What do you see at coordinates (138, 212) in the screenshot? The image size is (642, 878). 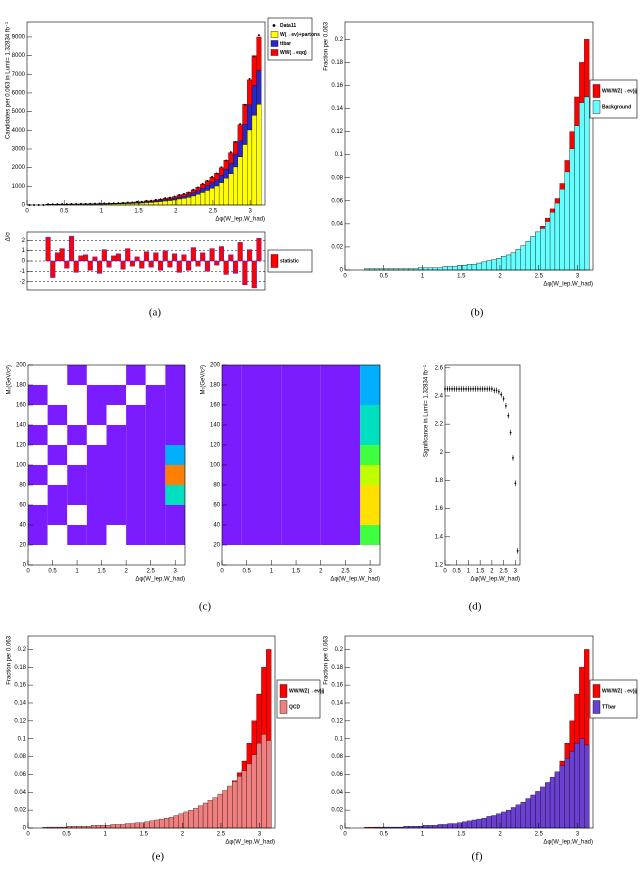 I see `x-tick-label: 1.5` at bounding box center [138, 212].